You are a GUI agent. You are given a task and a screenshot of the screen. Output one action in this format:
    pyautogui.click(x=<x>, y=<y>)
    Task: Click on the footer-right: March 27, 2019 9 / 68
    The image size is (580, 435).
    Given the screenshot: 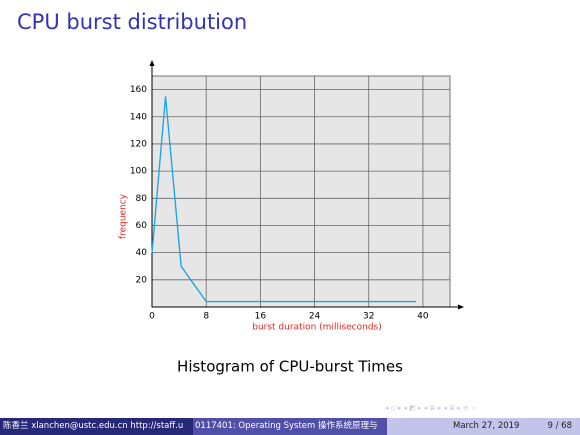 What is the action you would take?
    pyautogui.click(x=483, y=426)
    